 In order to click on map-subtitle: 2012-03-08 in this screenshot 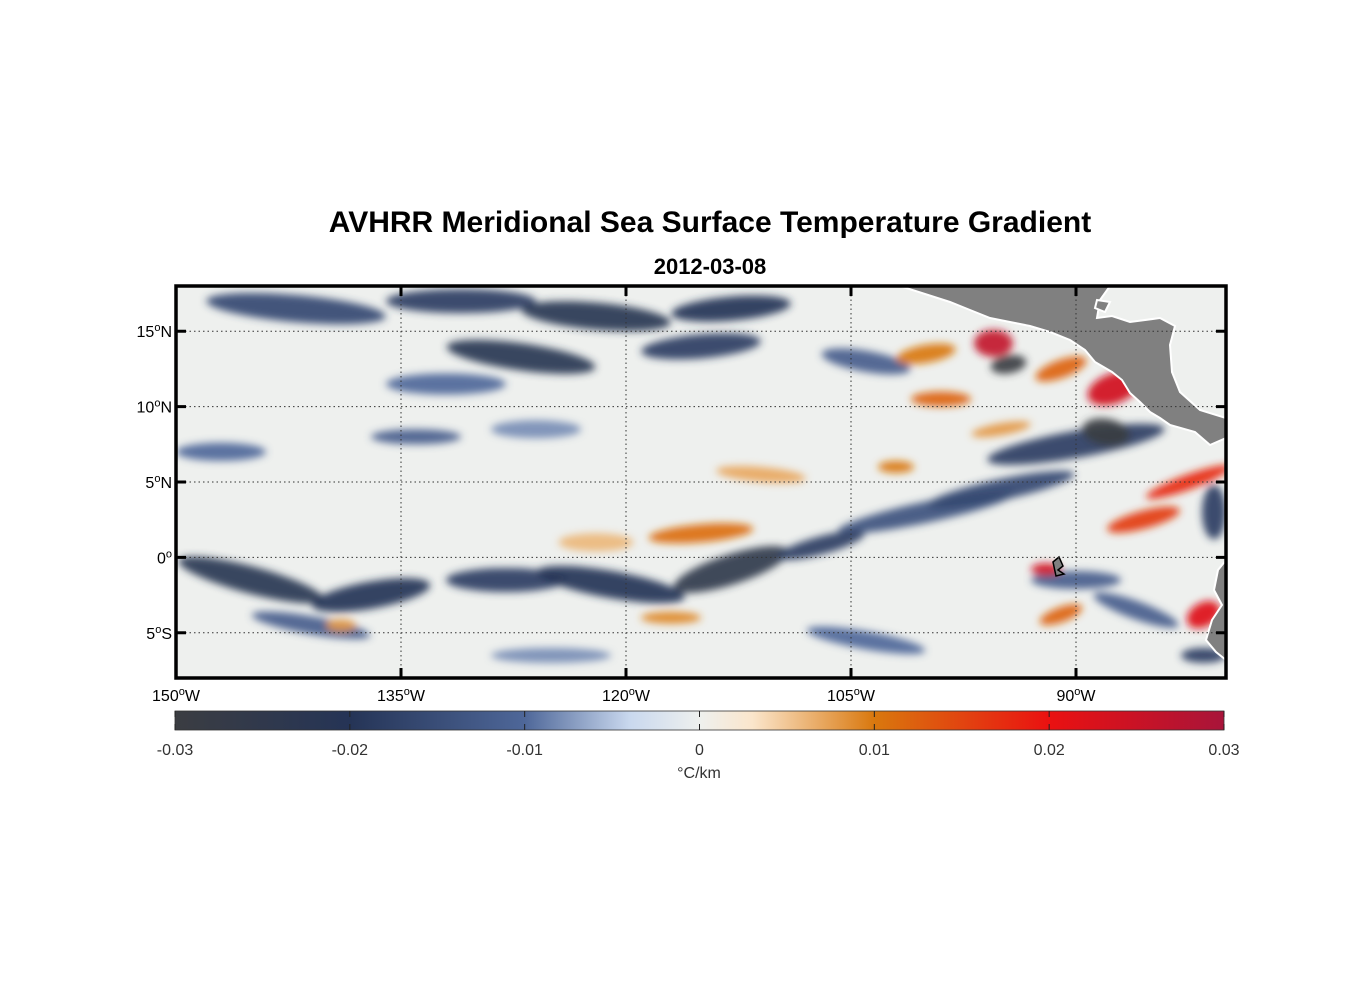, I will do `click(710, 266)`.